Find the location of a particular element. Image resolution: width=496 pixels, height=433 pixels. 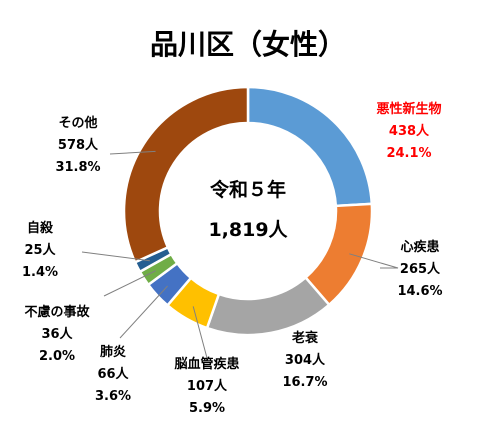

category-label-7: その他 is located at coordinates (77, 123).